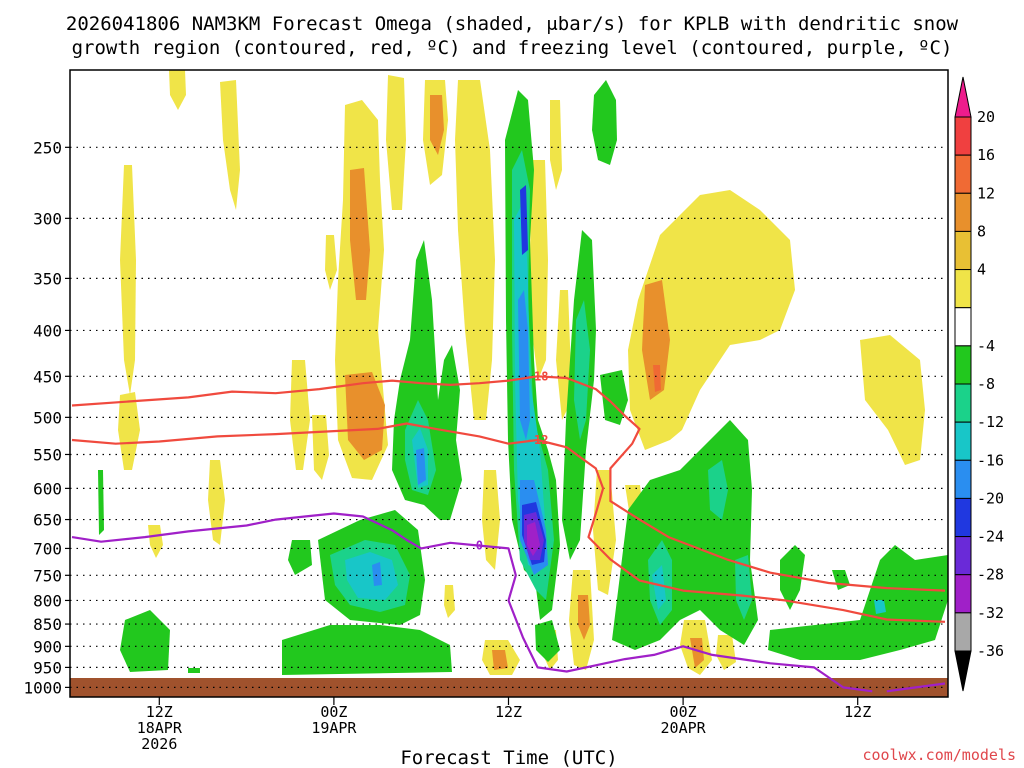  What do you see at coordinates (47, 376) in the screenshot?
I see `y-tick-label-450: 450` at bounding box center [47, 376].